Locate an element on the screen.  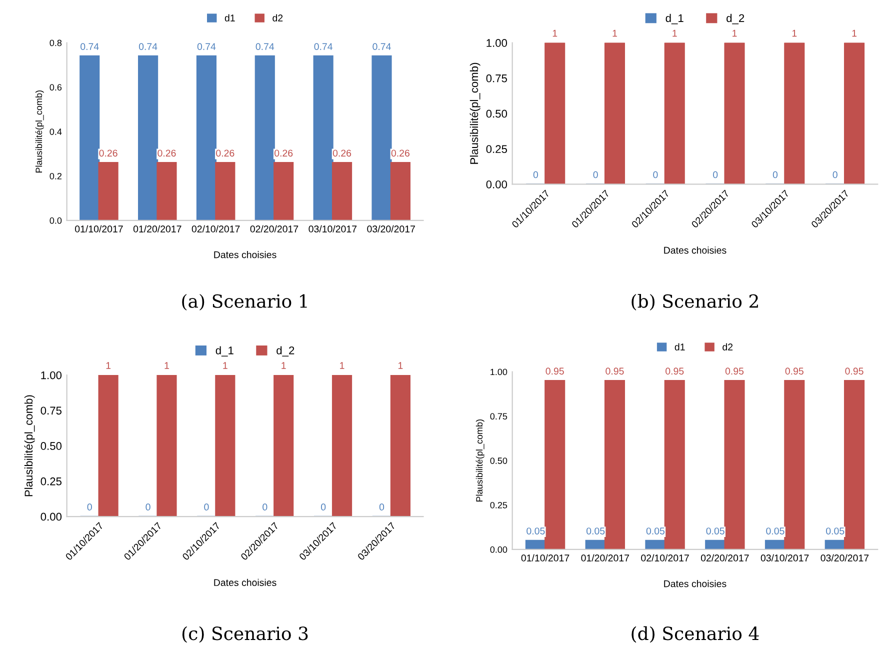
y-tick-label: 0.6 is located at coordinates (56, 87).